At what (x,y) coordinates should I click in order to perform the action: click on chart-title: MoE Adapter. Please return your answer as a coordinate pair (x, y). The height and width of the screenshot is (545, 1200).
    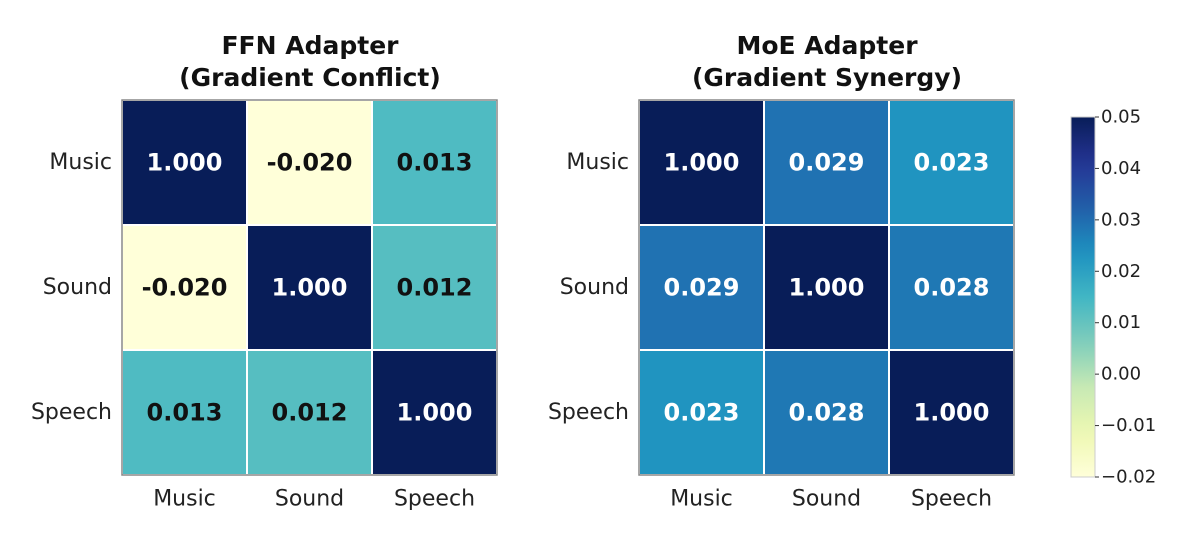
    Looking at the image, I should click on (827, 45).